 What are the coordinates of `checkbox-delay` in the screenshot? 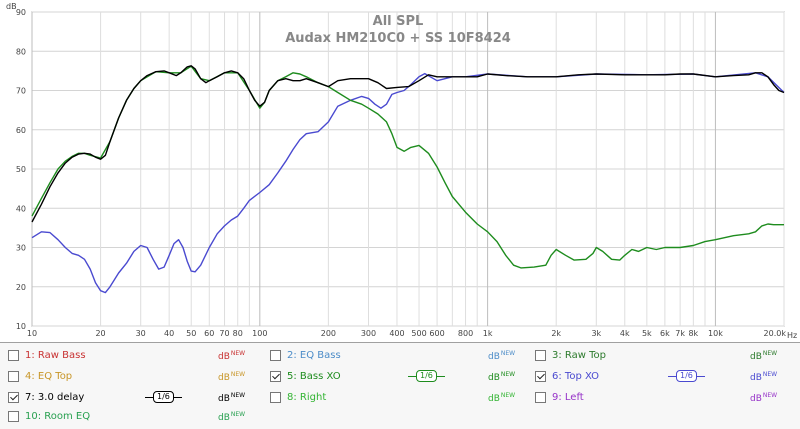 It's located at (13, 397).